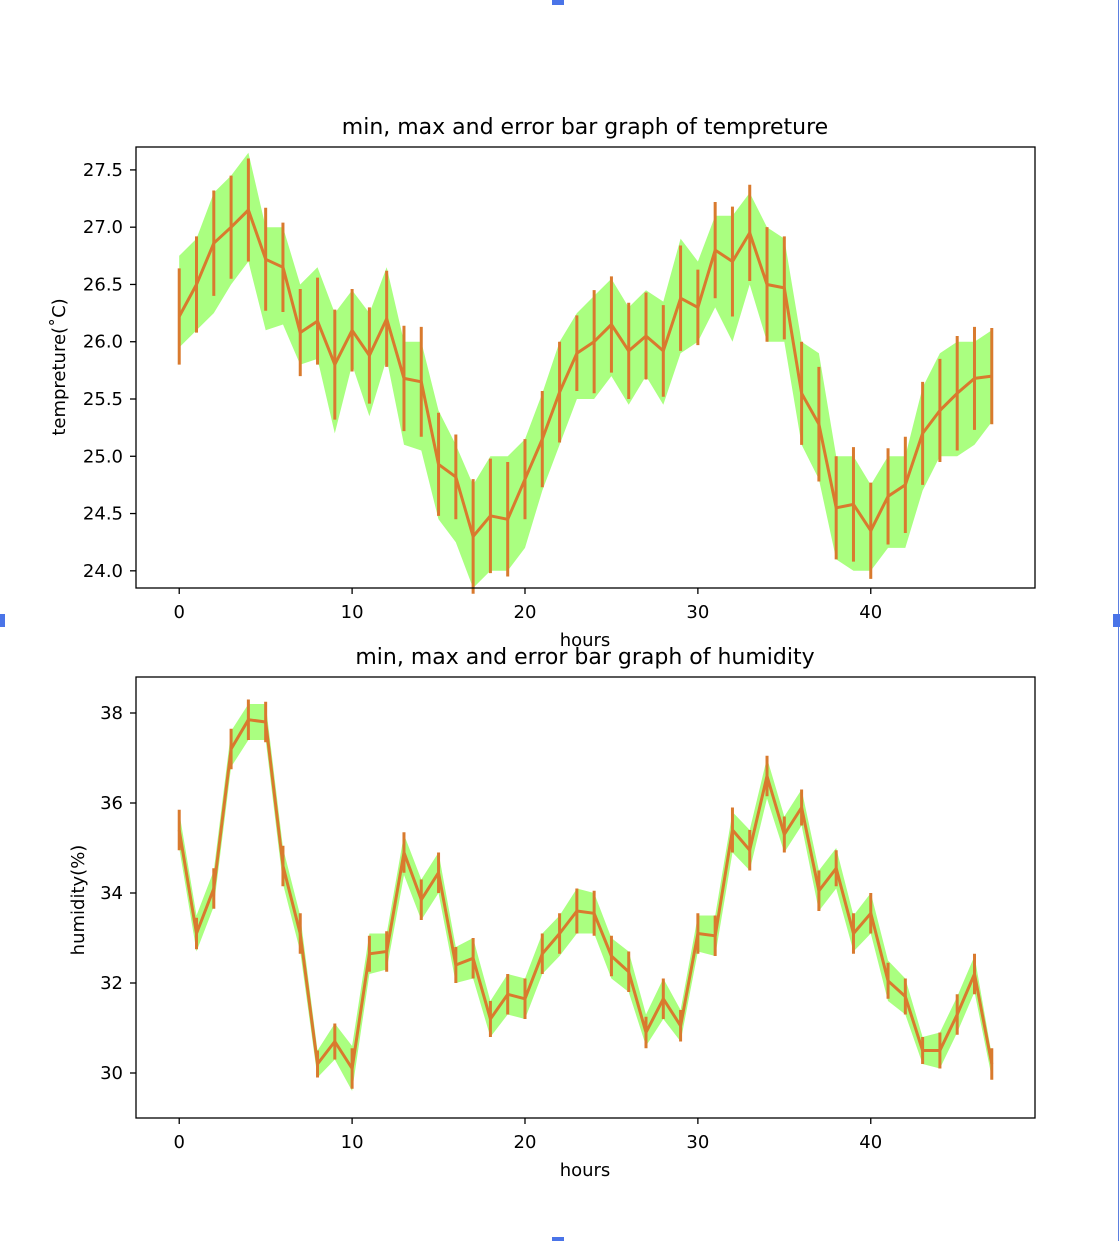 Image resolution: width=1120 pixels, height=1245 pixels. Describe the element at coordinates (103, 342) in the screenshot. I see `temperature-y-tick-label: 26.0` at that location.